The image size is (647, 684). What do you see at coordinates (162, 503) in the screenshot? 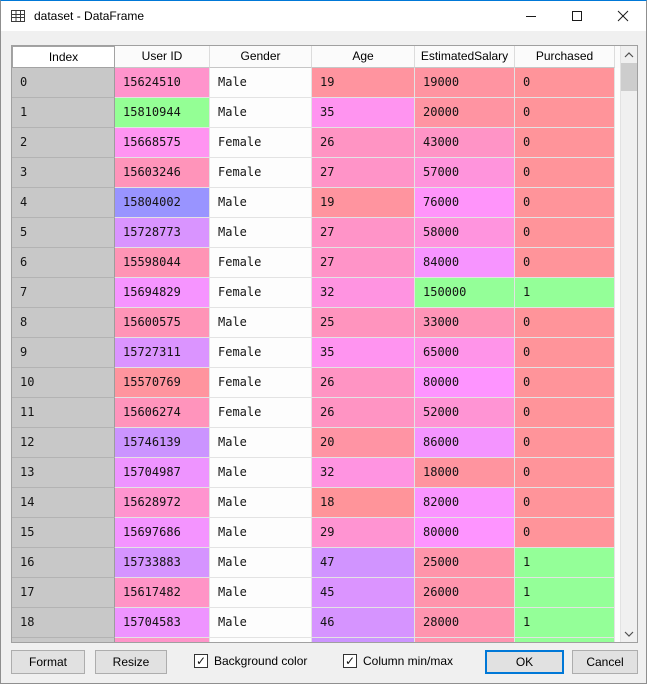
I see `table-cell: 15628972` at bounding box center [162, 503].